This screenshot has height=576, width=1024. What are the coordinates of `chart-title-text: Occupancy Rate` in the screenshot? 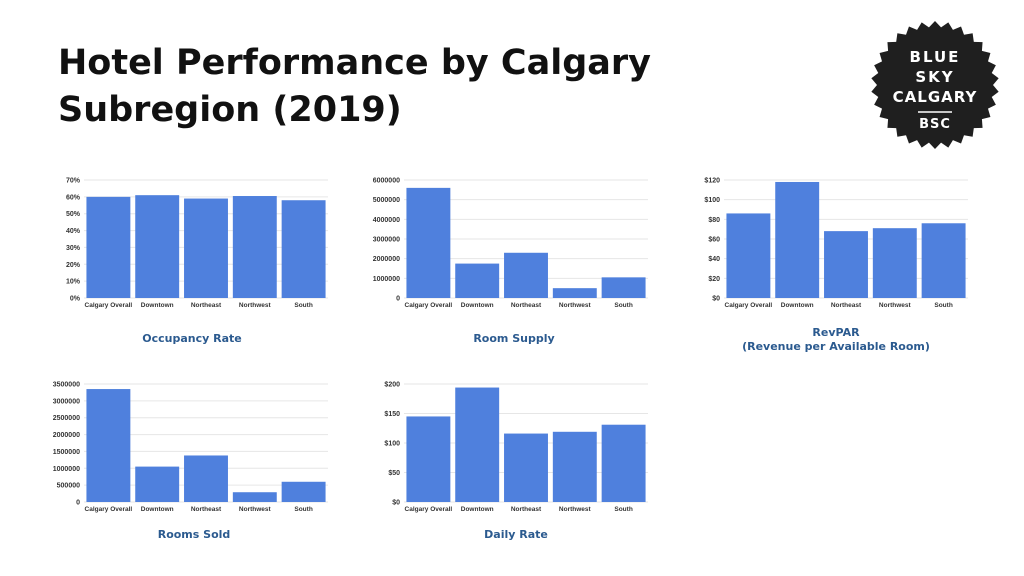 It's located at (192, 338).